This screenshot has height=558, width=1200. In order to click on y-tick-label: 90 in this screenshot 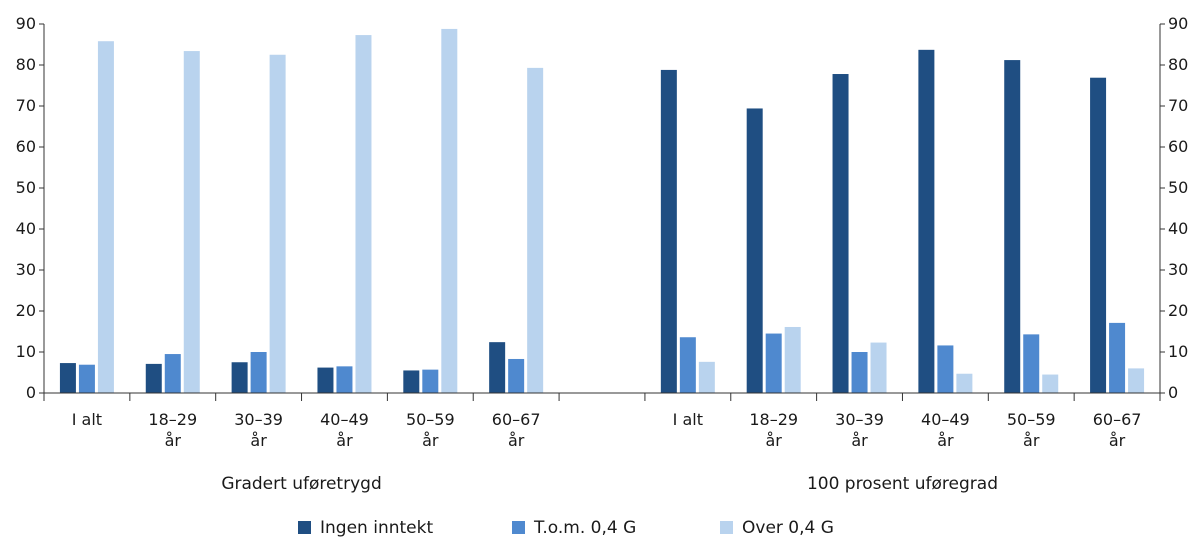, I will do `click(26, 23)`.